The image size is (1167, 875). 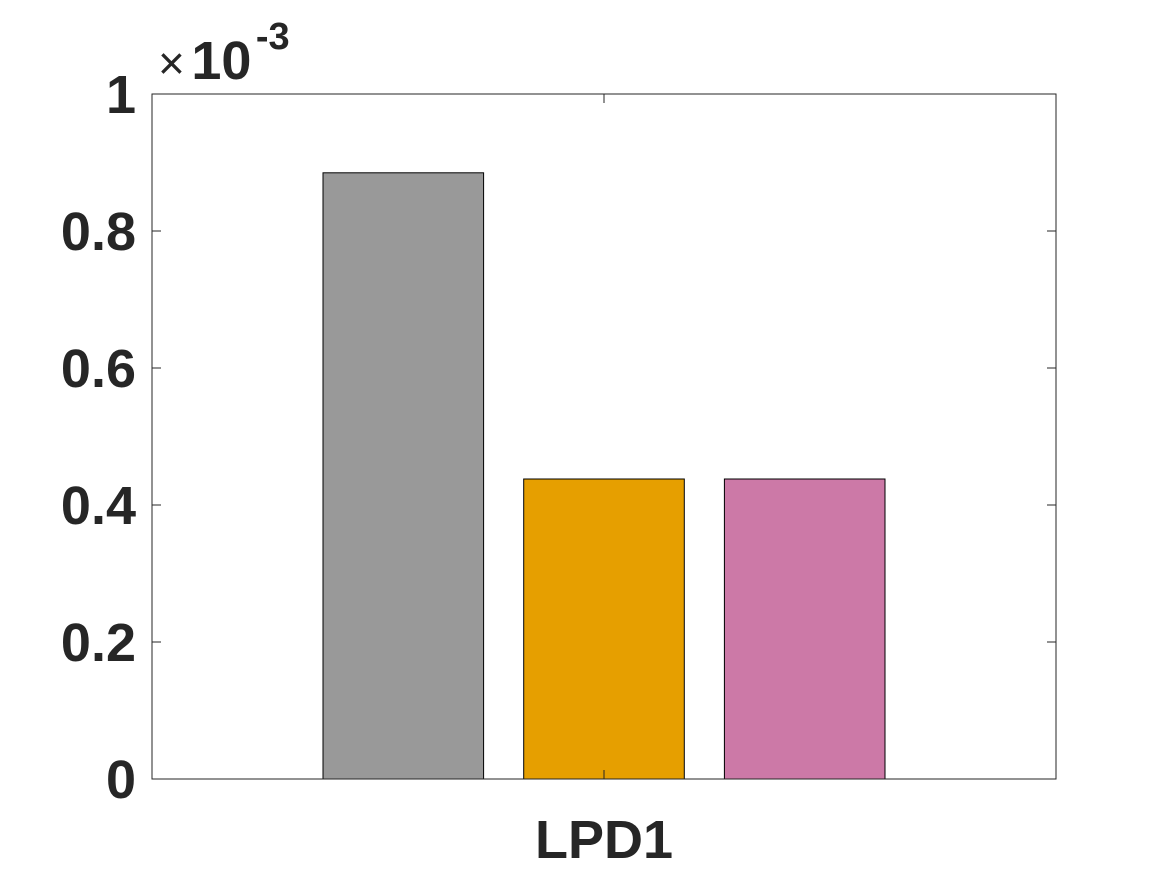 What do you see at coordinates (98, 437) in the screenshot?
I see `y-tick-labels: 0 0.2 0.4 0.6 0.8 1` at bounding box center [98, 437].